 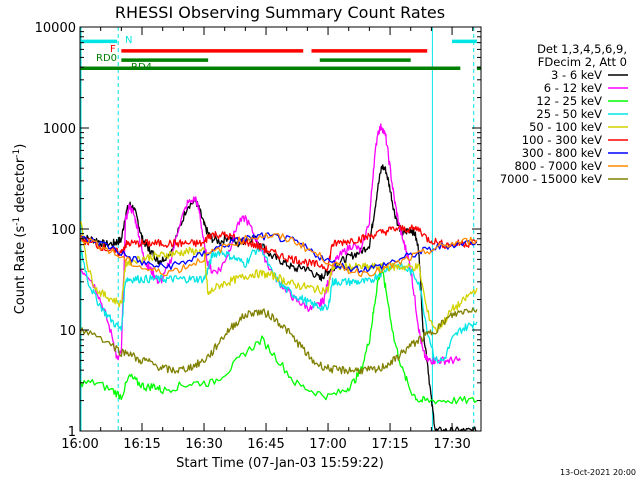 I want to click on y-tick-label-3: 1000, so click(x=59, y=129).